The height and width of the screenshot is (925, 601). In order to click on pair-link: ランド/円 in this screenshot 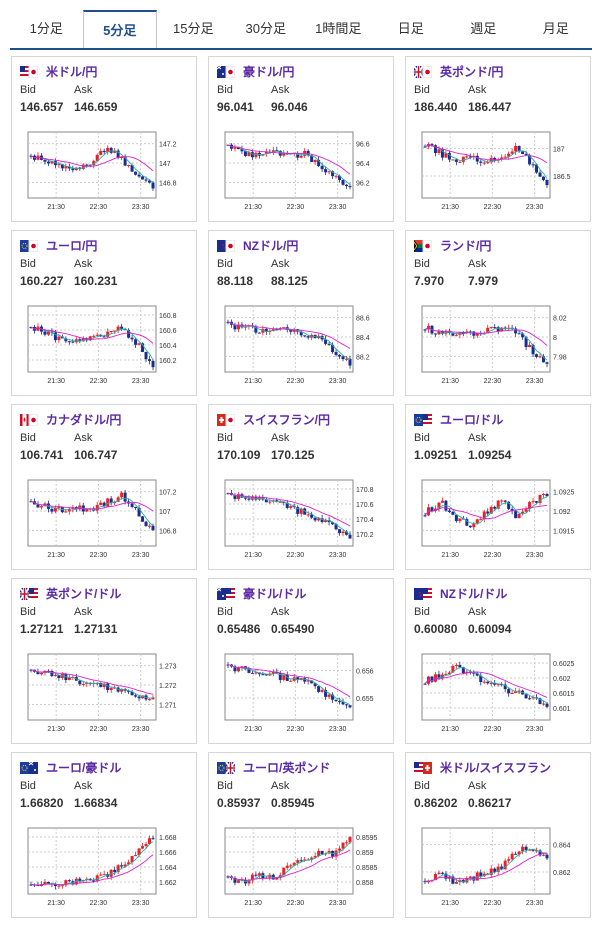, I will do `click(466, 246)`.